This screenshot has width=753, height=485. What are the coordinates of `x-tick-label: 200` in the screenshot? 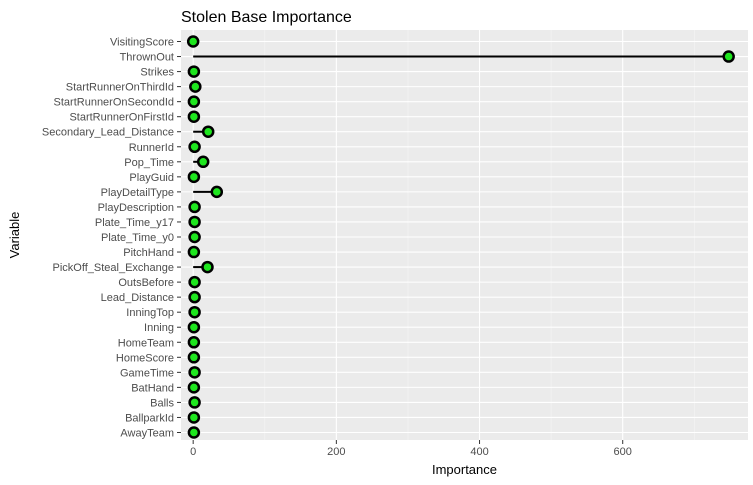 It's located at (336, 452).